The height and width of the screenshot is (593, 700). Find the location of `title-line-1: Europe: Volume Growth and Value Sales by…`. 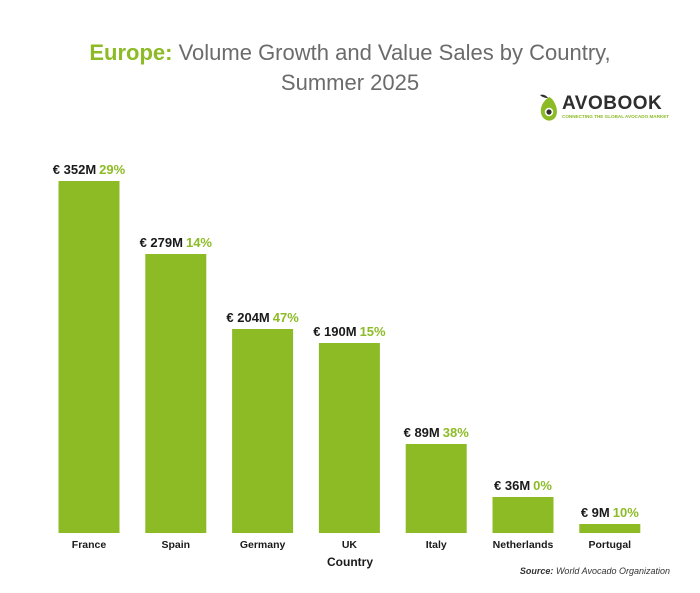

title-line-1: Europe: Volume Growth and Value Sales by… is located at coordinates (350, 53).